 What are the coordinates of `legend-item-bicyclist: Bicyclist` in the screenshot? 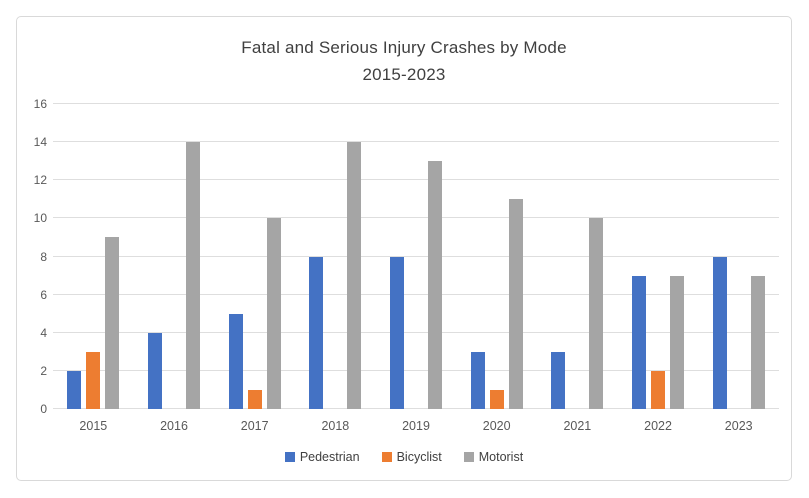 It's located at (411, 457).